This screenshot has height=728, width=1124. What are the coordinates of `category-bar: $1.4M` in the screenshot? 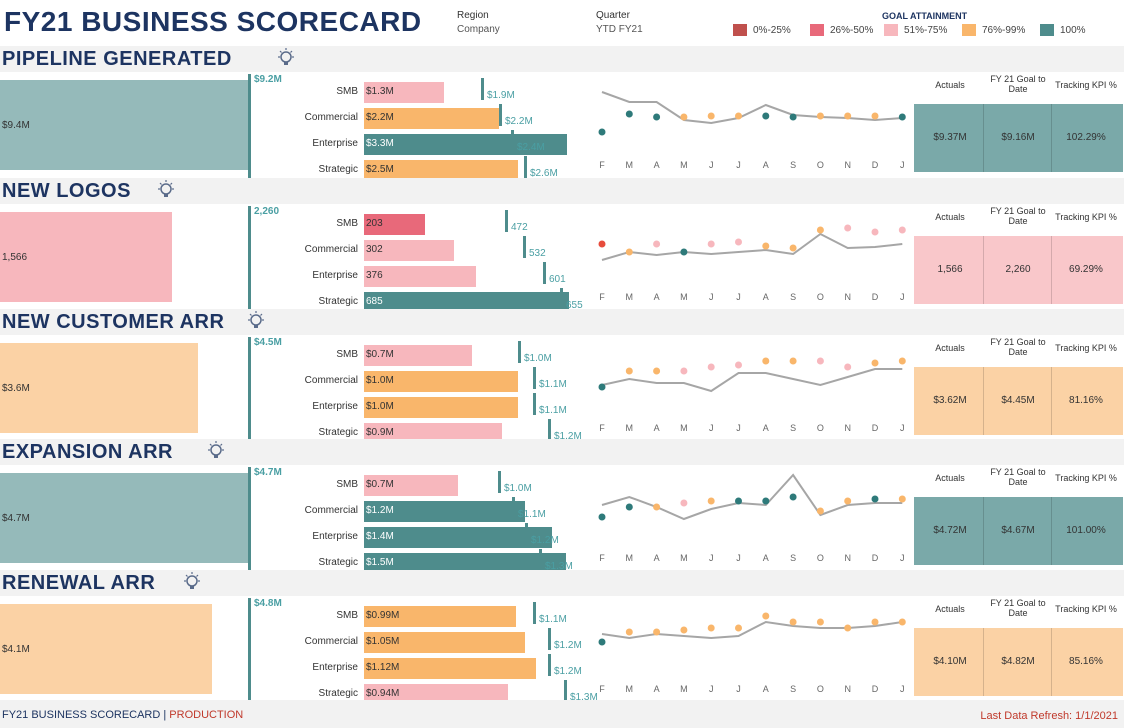 It's located at (458, 537).